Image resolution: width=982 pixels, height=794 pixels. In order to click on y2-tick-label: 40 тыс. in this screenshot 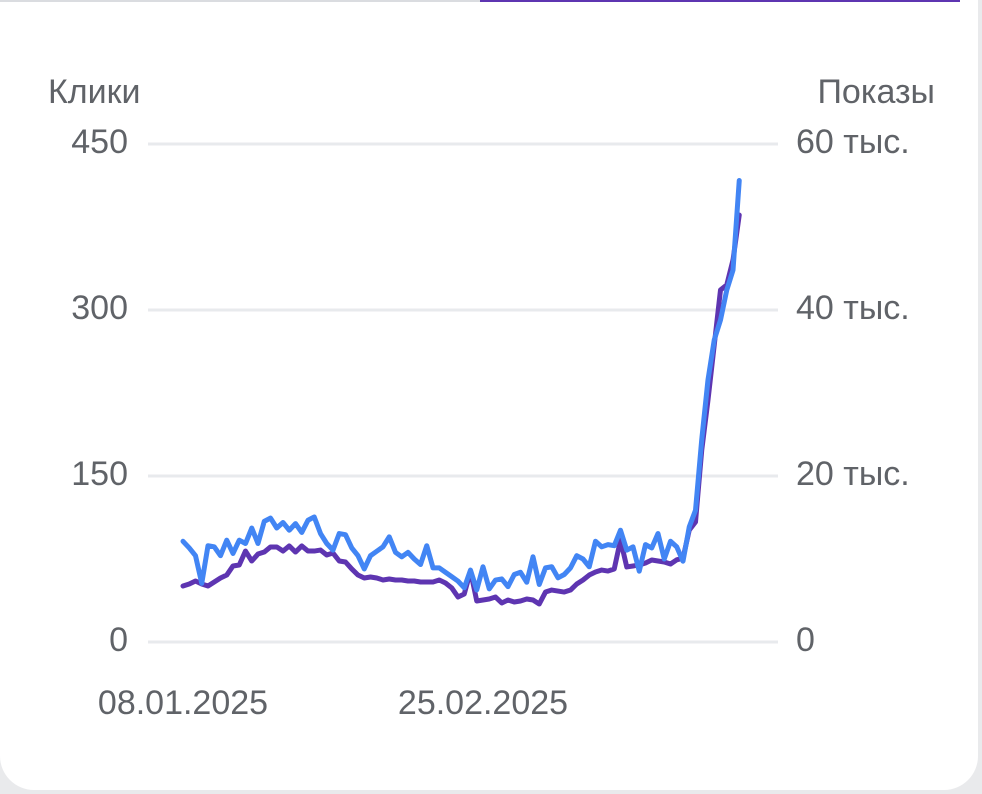, I will do `click(853, 308)`.